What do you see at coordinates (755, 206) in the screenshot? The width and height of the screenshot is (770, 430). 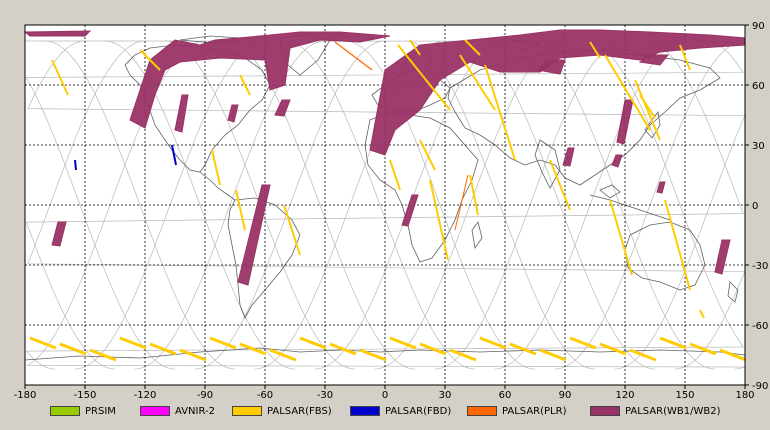 I see `lat-tick-label: 0` at bounding box center [755, 206].